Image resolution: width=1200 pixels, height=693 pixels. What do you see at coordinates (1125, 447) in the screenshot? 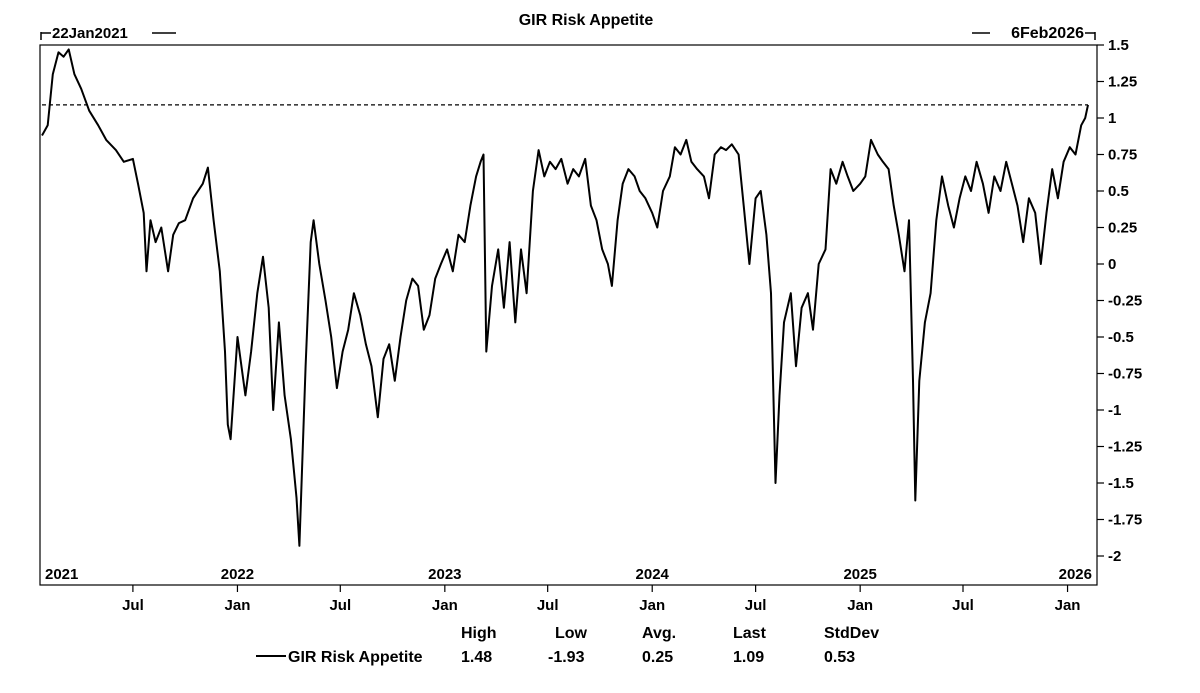
I see `y-tick-label: -1.25` at bounding box center [1125, 447].